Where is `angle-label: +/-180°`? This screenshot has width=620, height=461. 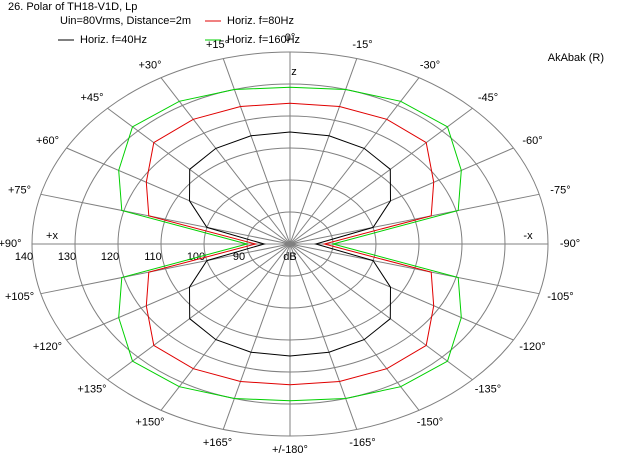
angle-label: +/-180° is located at coordinates (290, 450).